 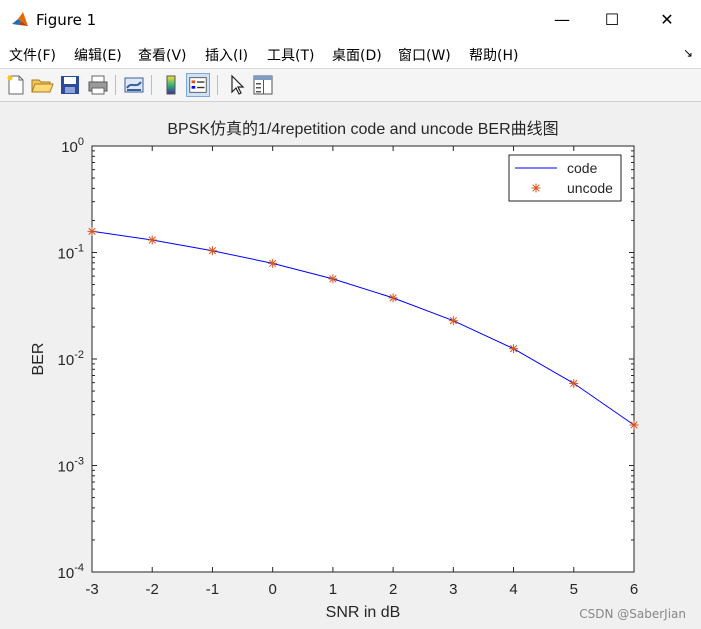 What do you see at coordinates (687, 53) in the screenshot?
I see `dock-arrow-icon: ↘` at bounding box center [687, 53].